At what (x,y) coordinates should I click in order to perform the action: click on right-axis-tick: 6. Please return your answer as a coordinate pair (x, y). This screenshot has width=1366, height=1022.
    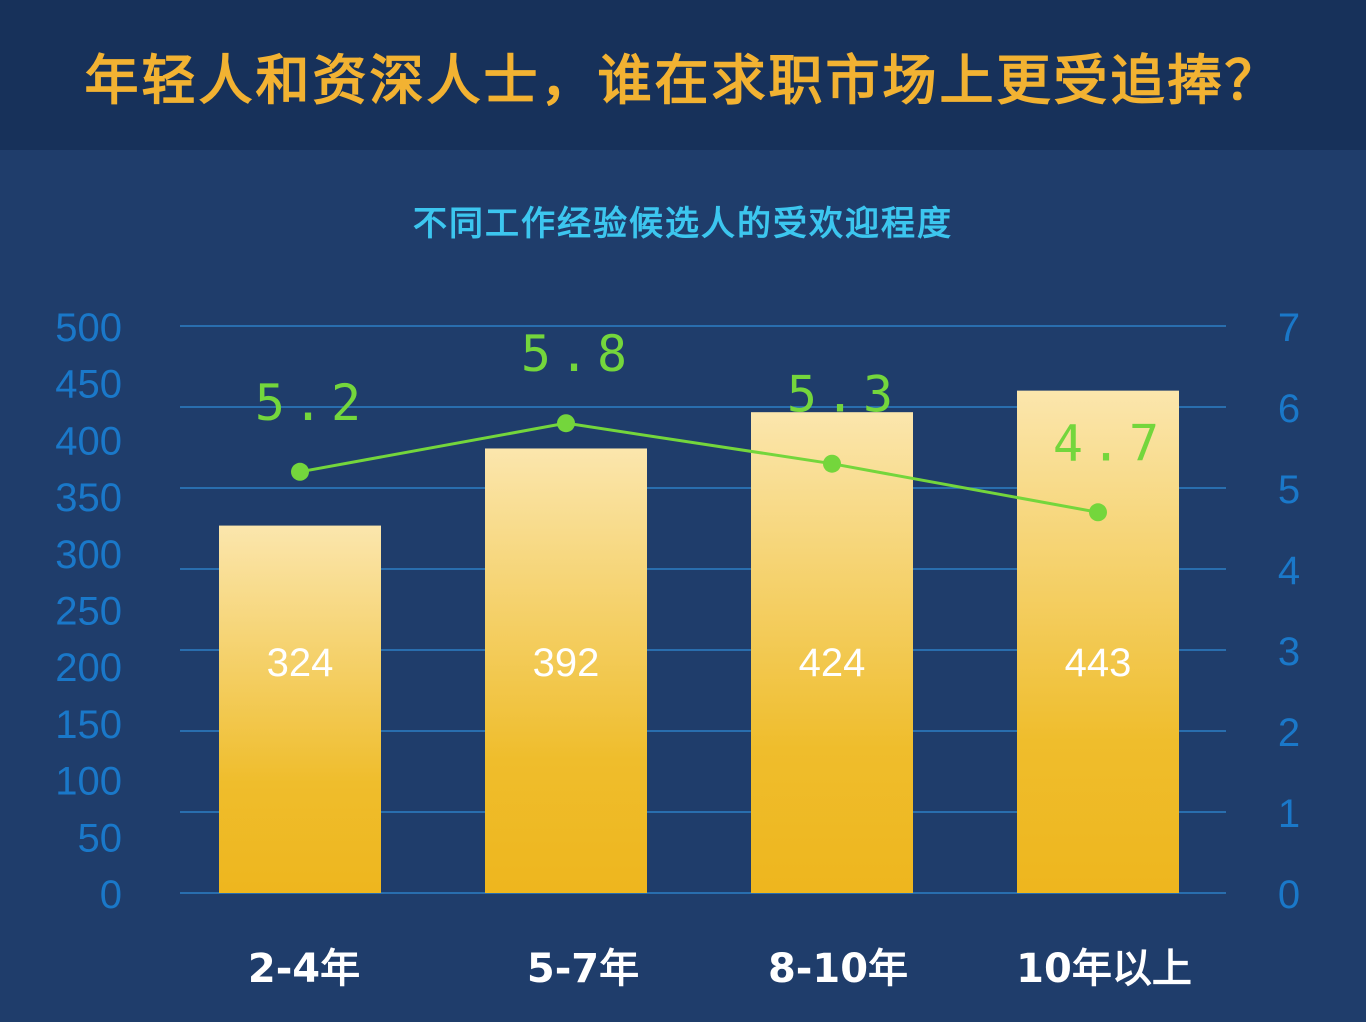
    Looking at the image, I should click on (1289, 409).